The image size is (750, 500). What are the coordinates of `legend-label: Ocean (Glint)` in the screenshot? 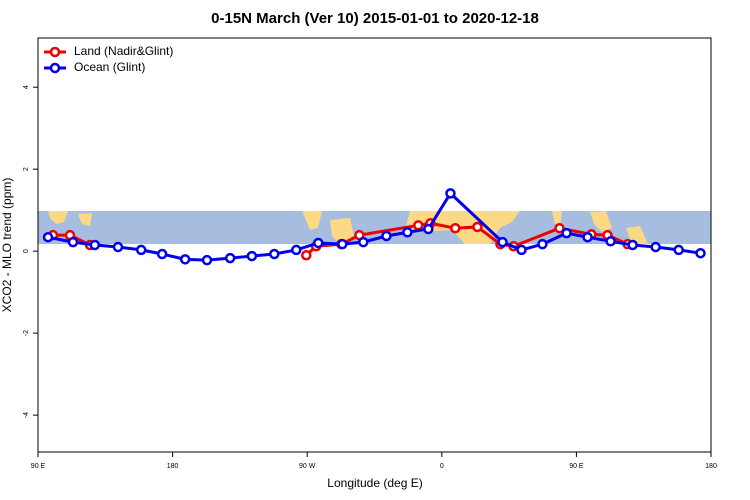 It's located at (109, 67).